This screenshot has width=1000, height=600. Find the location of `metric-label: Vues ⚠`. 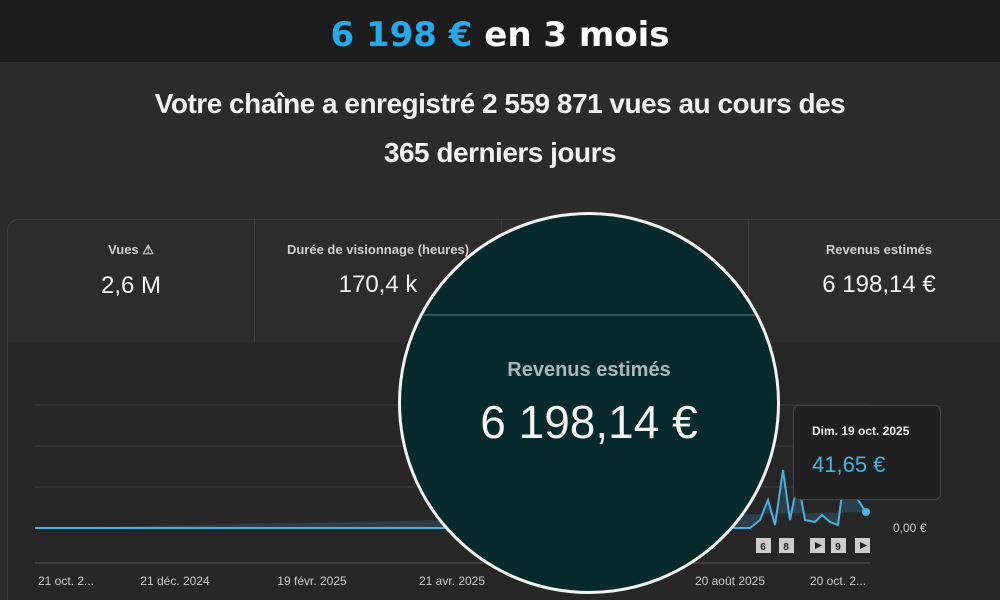

metric-label: Vues ⚠ is located at coordinates (131, 249).